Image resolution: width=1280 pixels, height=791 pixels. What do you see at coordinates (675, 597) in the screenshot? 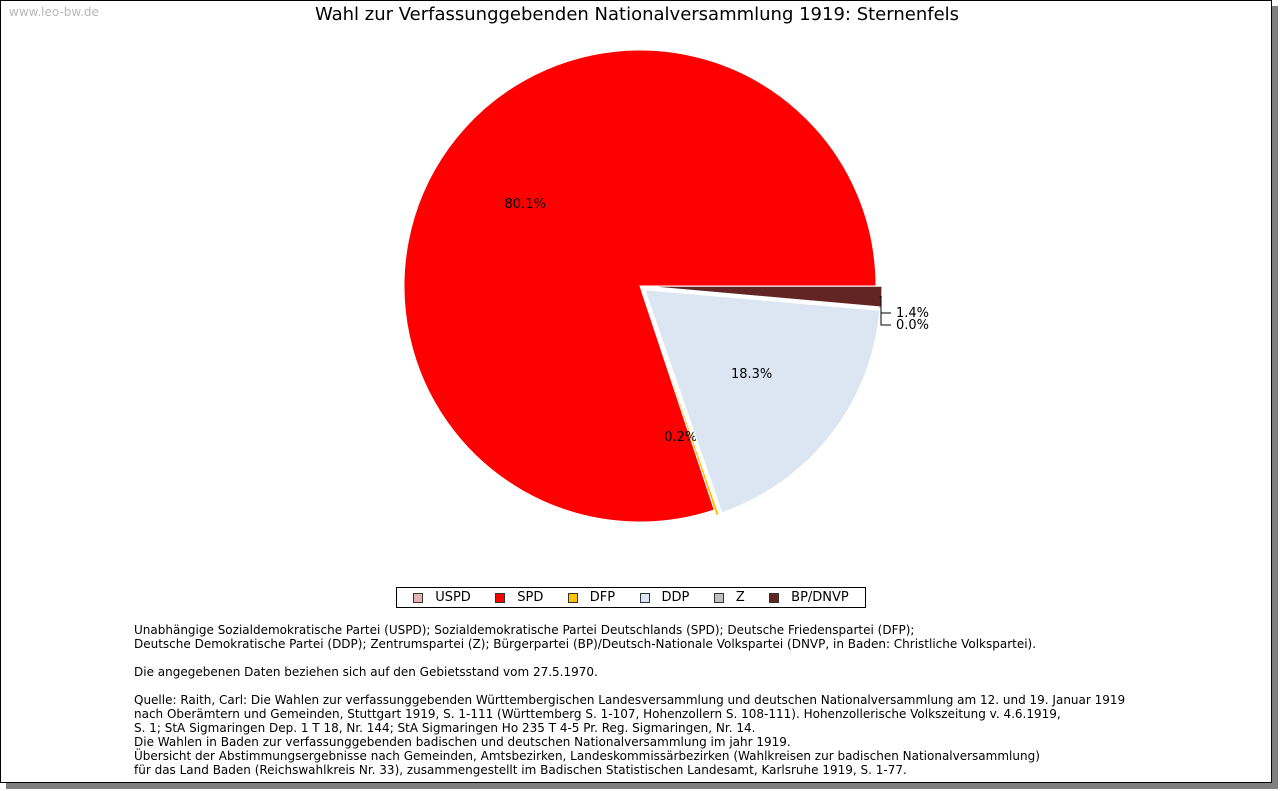
I see `legend-label: DDP` at bounding box center [675, 597].